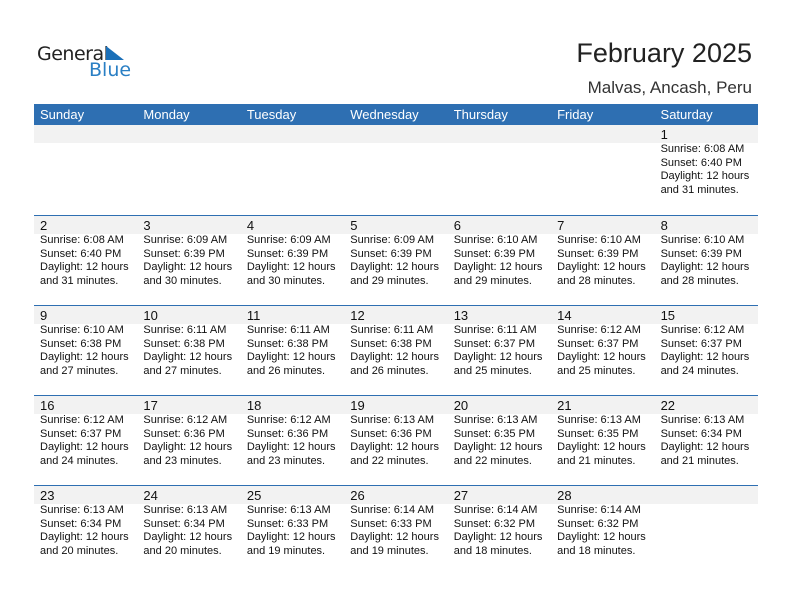 The image size is (792, 612). Describe the element at coordinates (389, 460) in the screenshot. I see `daylight-minutes-text: and 22 minutes.` at that location.